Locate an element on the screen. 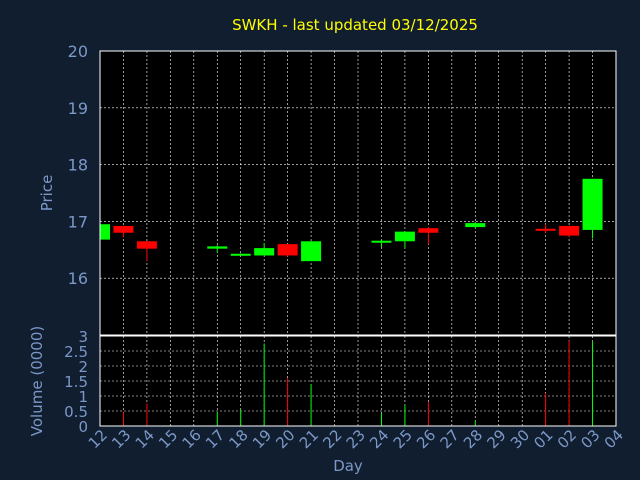 The width and height of the screenshot is (640, 480). price-tick-label: 16 is located at coordinates (78, 278).